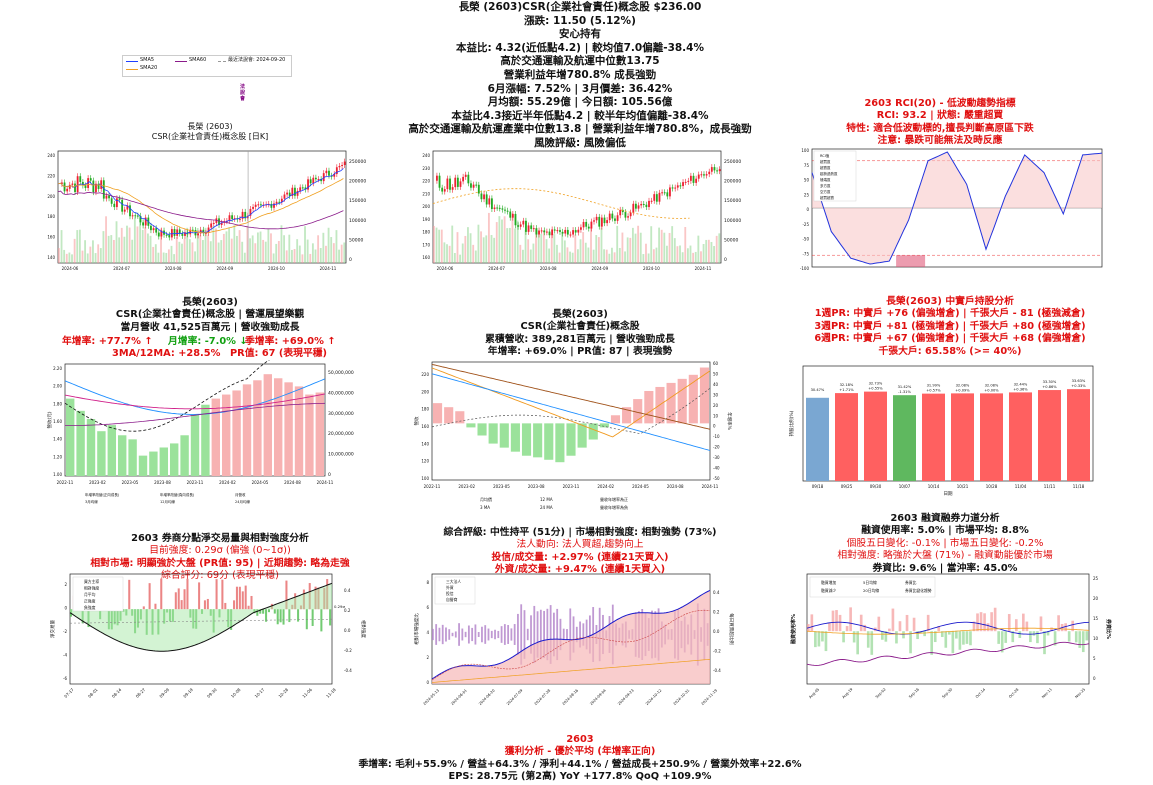  Describe the element at coordinates (69, 693) in the screenshot. I see `p7-x-tick: 07-17` at that location.